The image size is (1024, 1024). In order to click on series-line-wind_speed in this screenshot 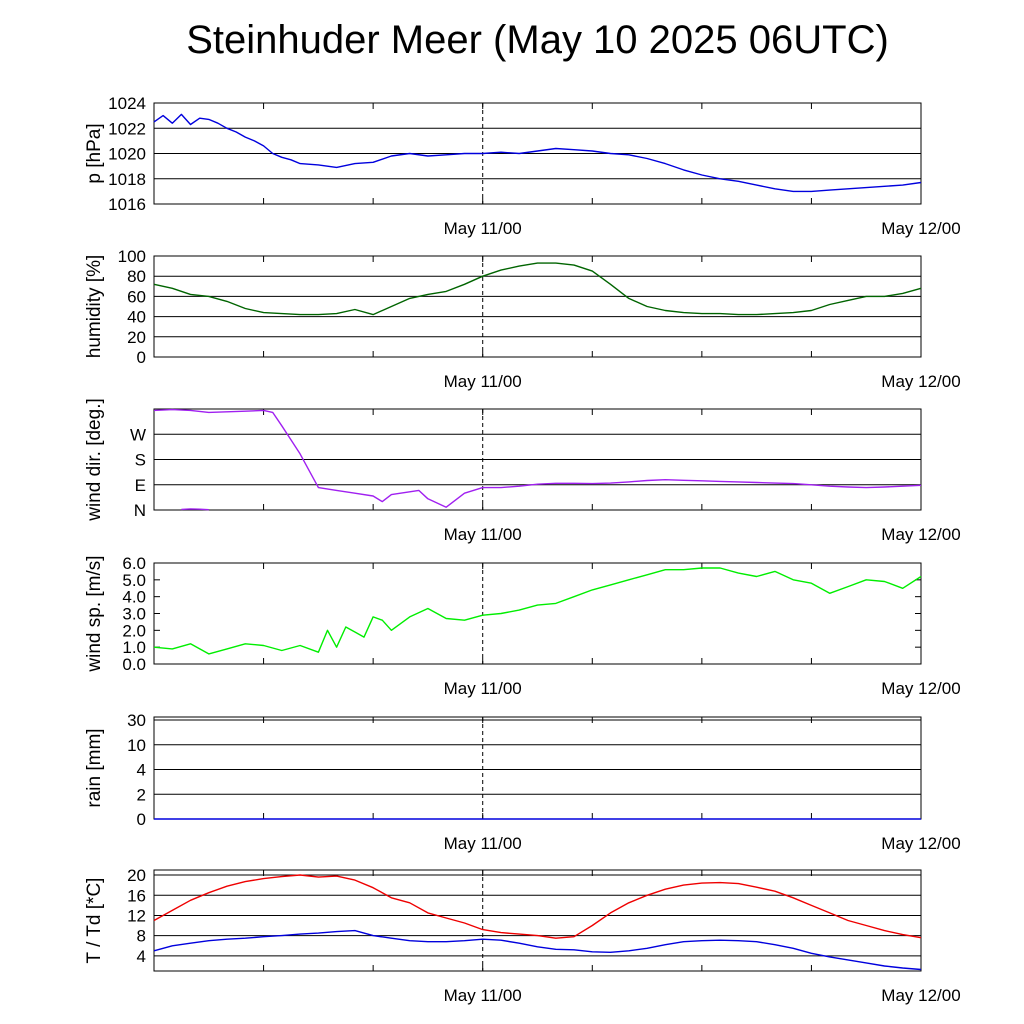, I will do `click(537, 611)`.